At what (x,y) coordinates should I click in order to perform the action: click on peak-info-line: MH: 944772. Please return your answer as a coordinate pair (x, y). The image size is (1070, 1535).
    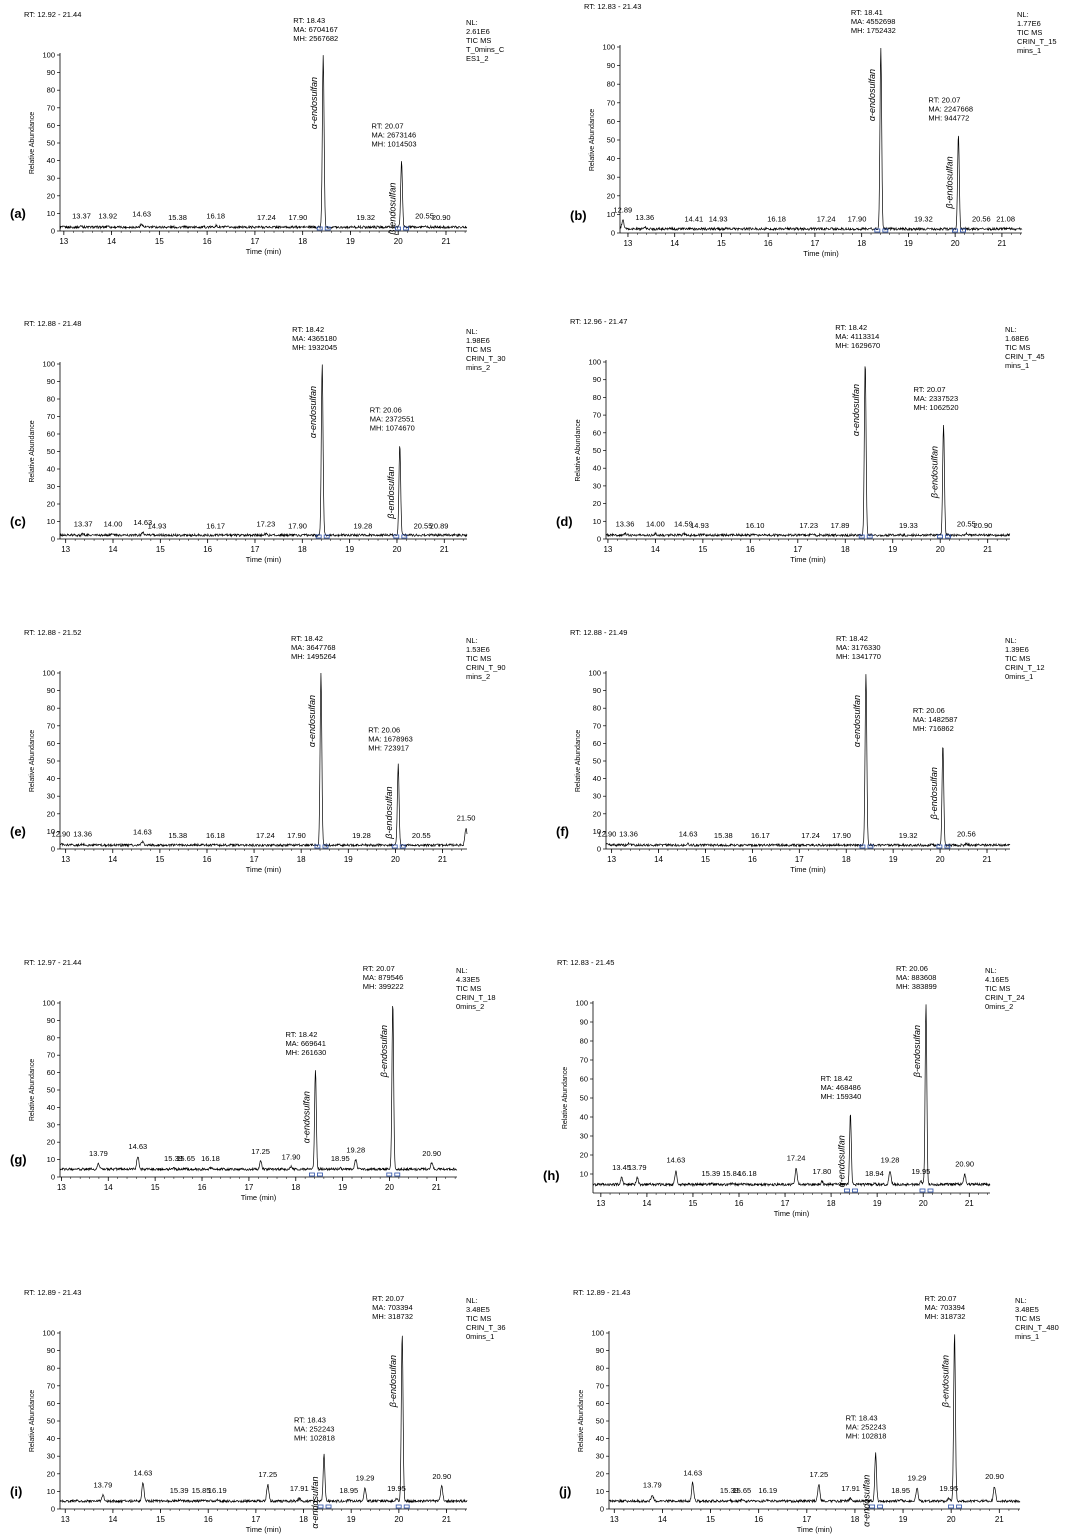
    Looking at the image, I should click on (948, 117).